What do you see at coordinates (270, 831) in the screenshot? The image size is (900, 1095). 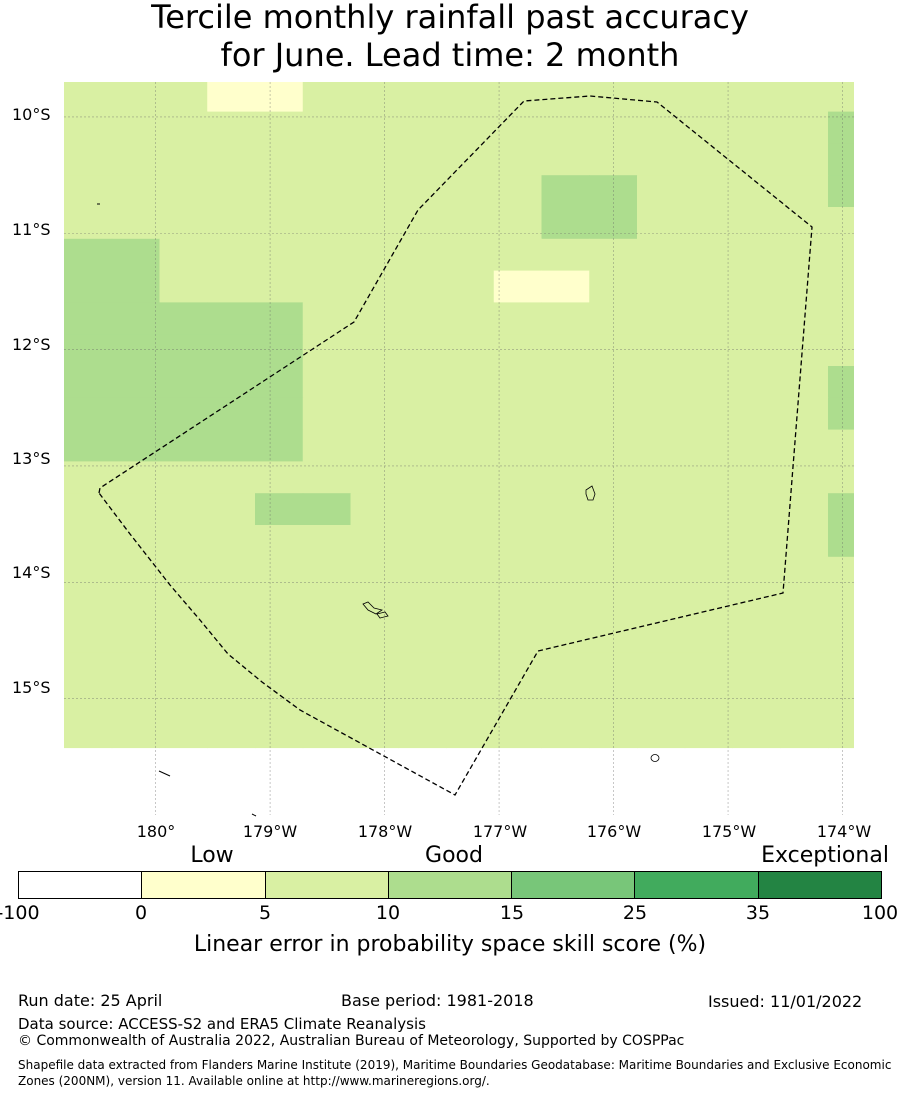 I see `lon-label: 179°W` at bounding box center [270, 831].